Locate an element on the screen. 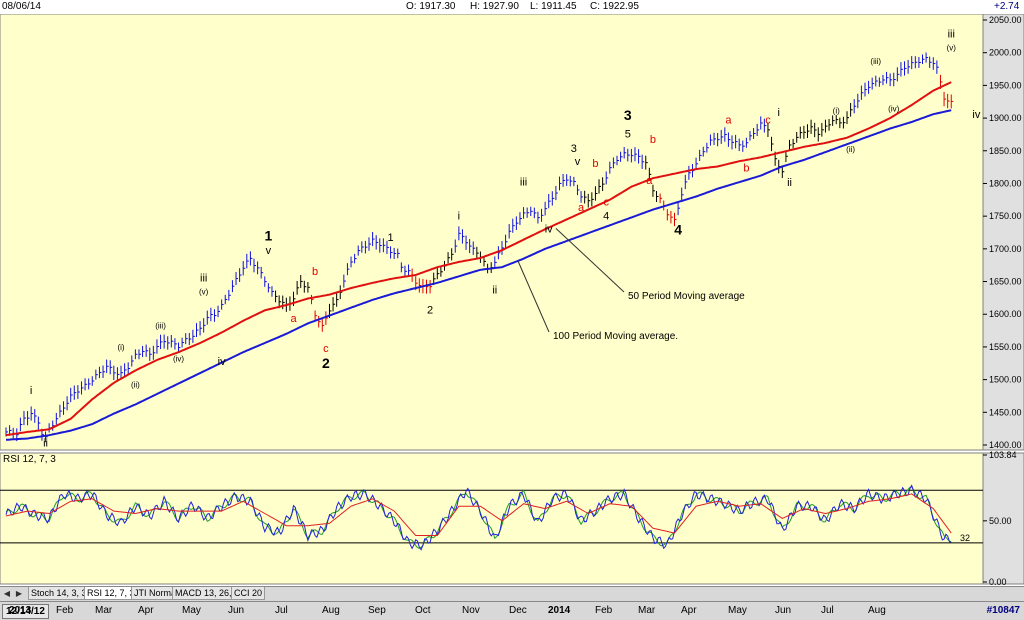 The image size is (1024, 620). price-tick-label: 1850.00 is located at coordinates (1005, 151).